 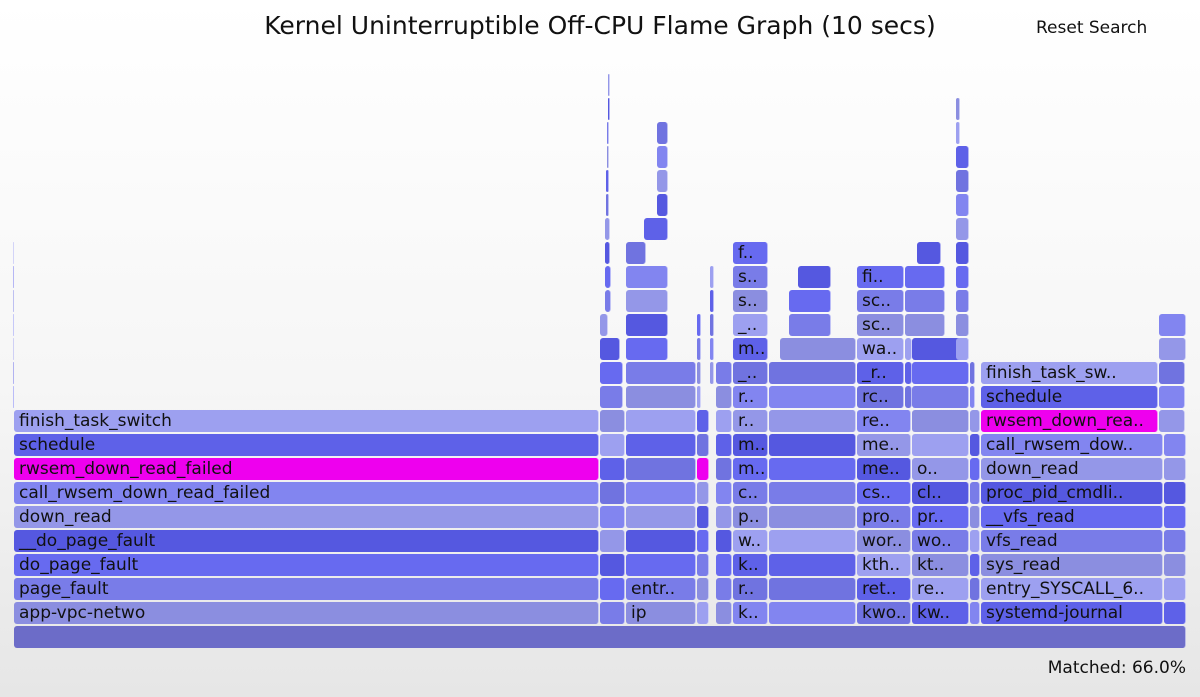 I want to click on flame-frame: wa.., so click(x=880, y=349).